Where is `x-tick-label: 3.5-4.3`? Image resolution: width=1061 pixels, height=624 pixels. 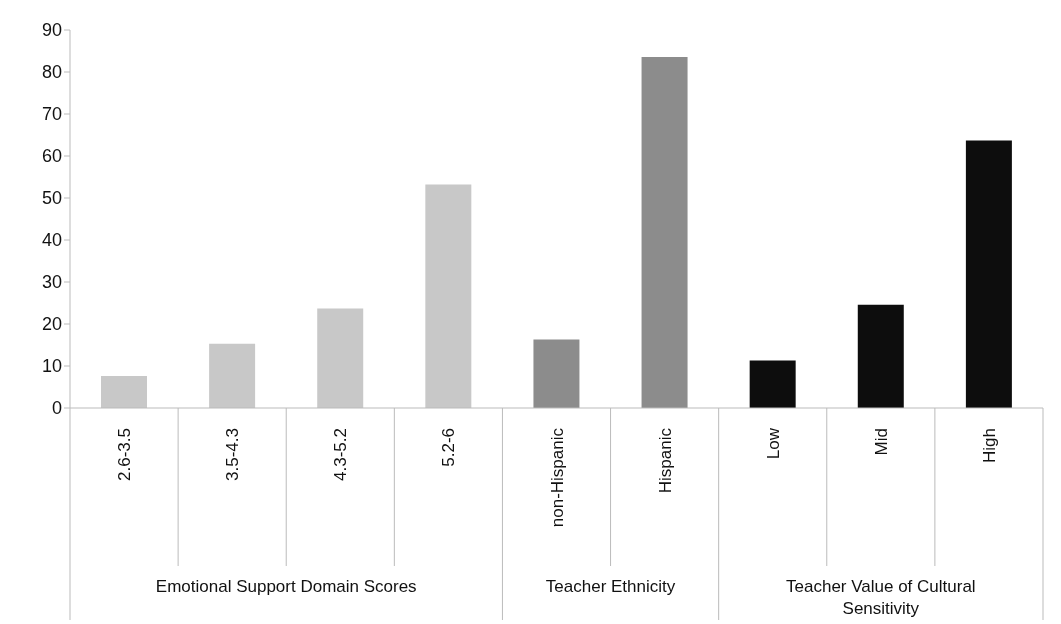
x-tick-label: 3.5-4.3 is located at coordinates (233, 454).